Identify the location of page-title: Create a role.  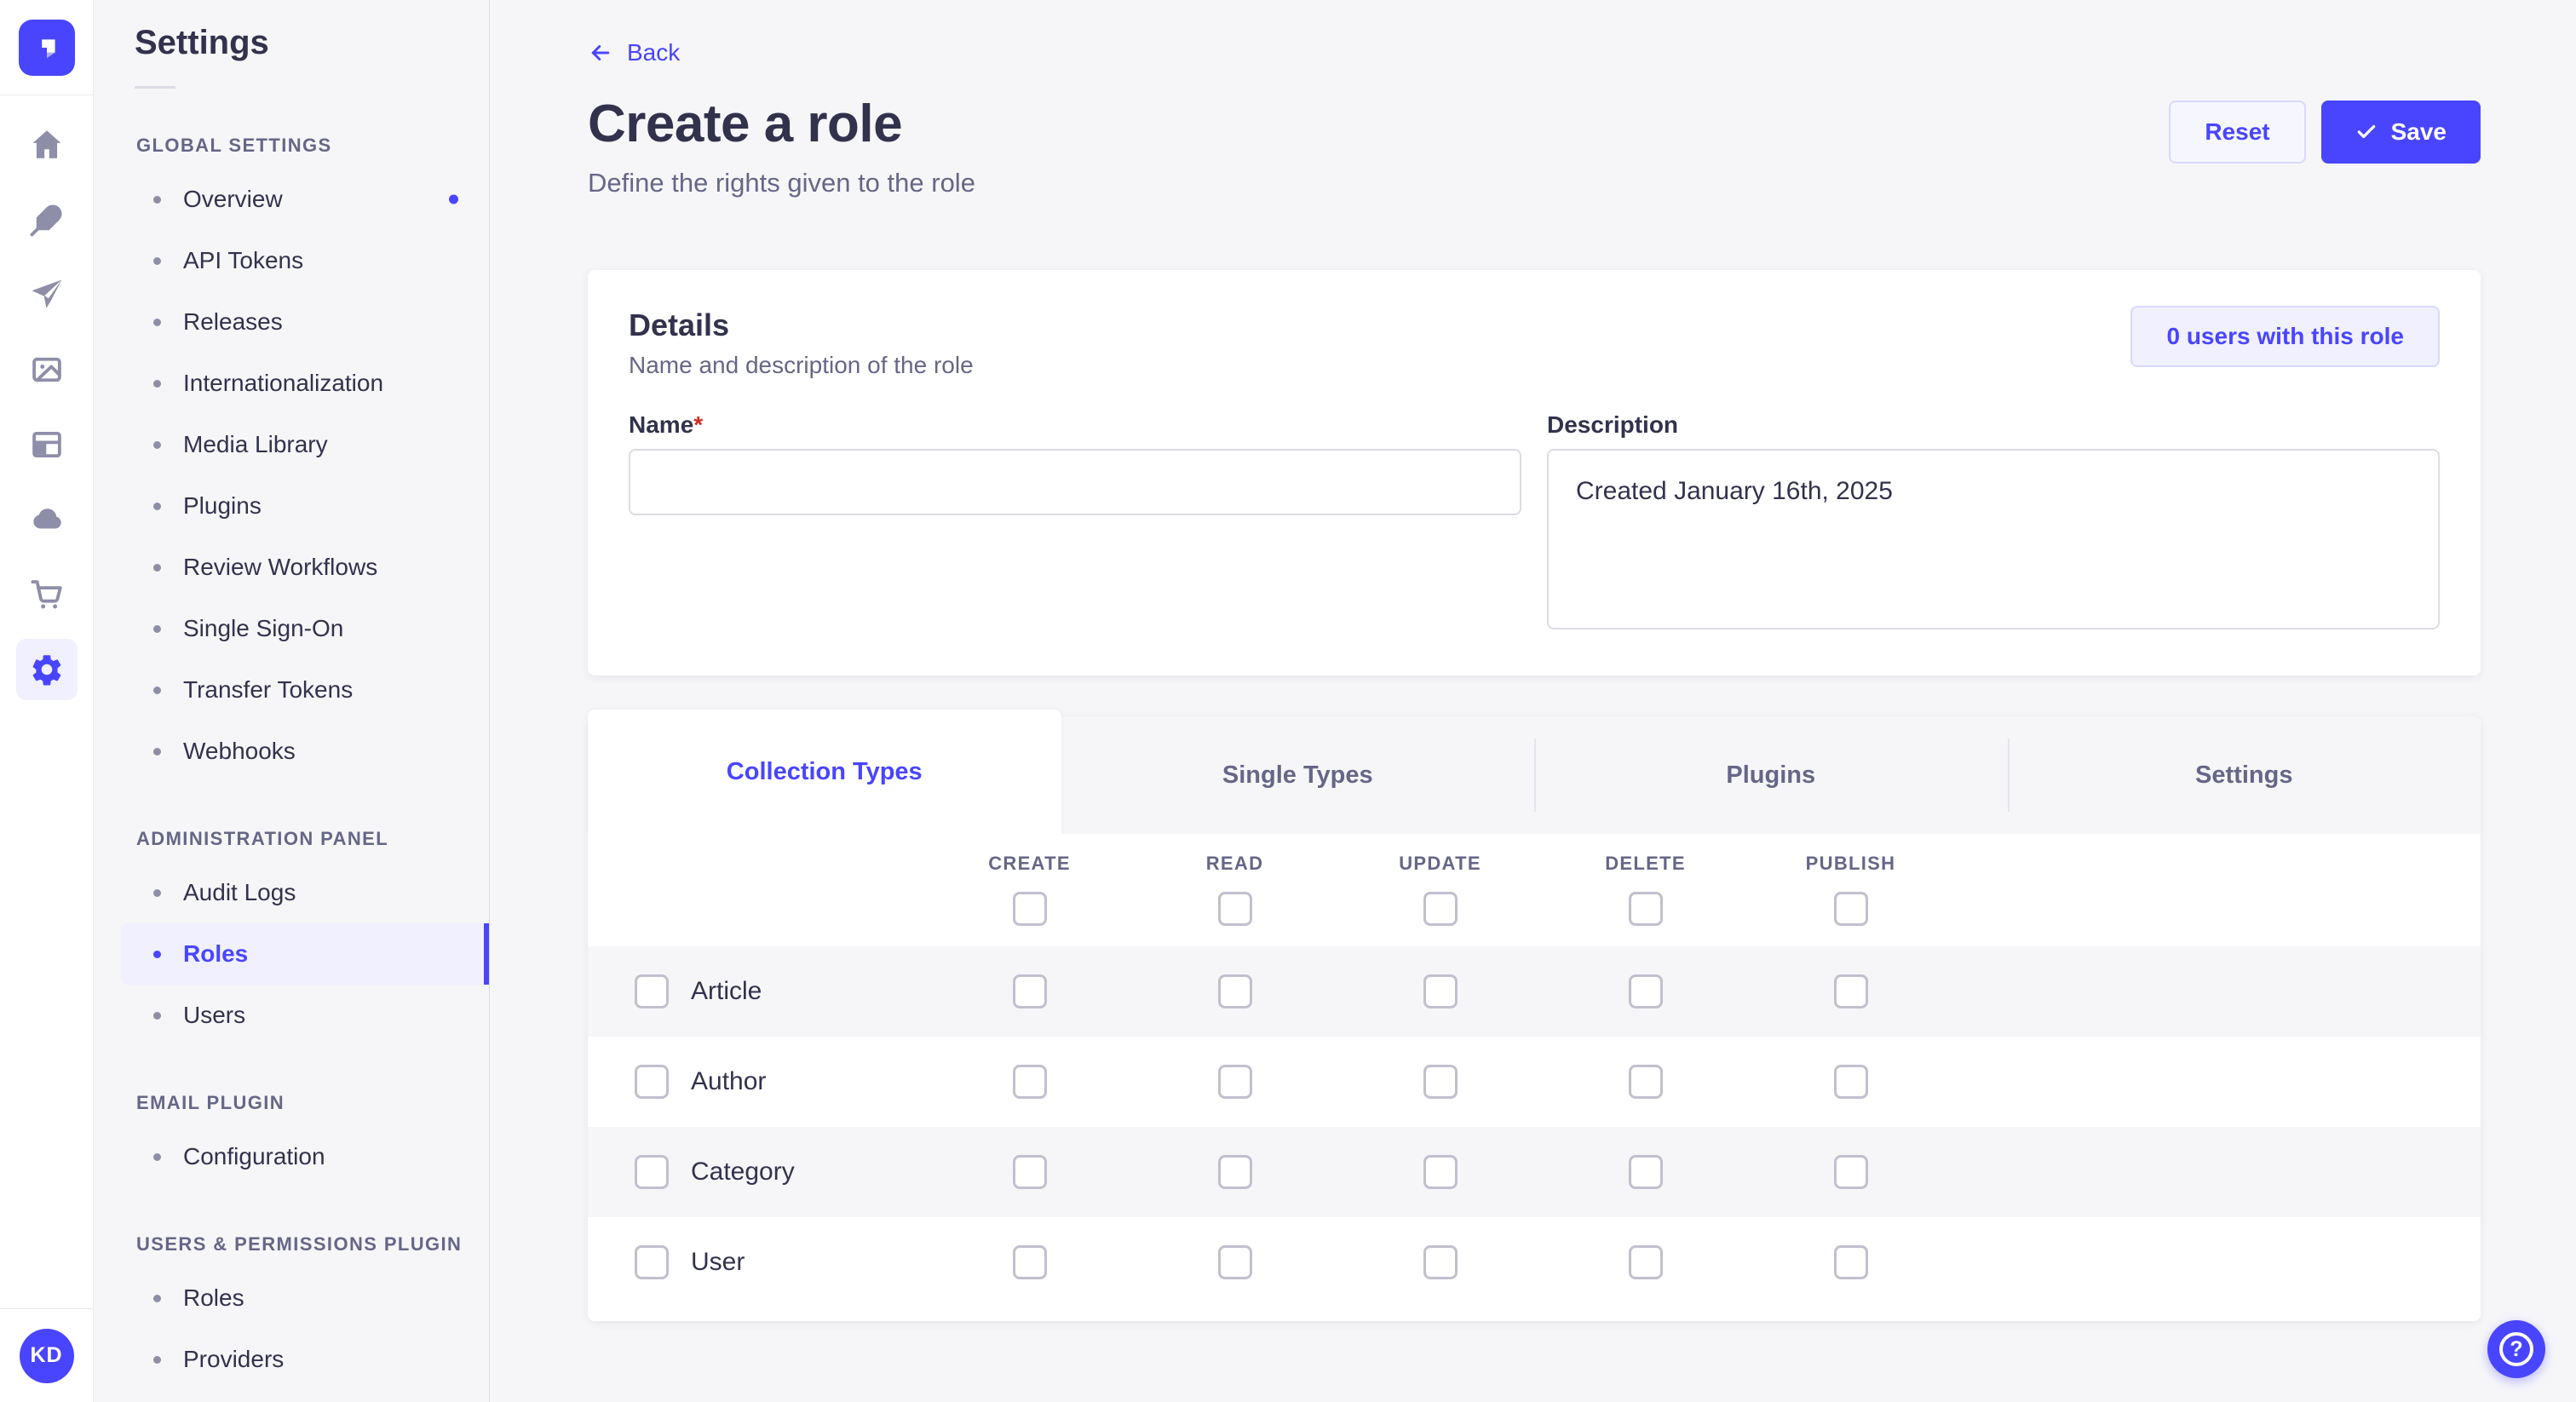
(746, 124).